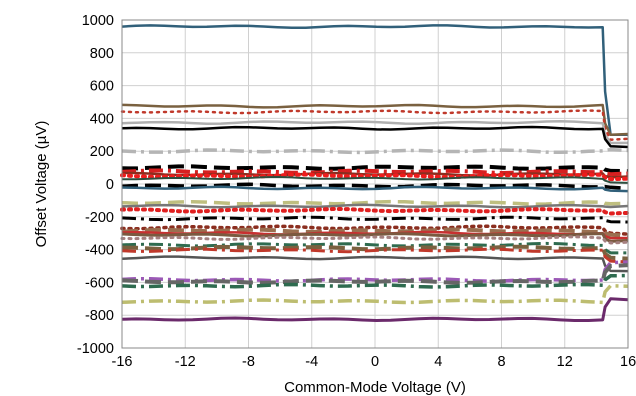  I want to click on x-tick-label: -12, so click(185, 362).